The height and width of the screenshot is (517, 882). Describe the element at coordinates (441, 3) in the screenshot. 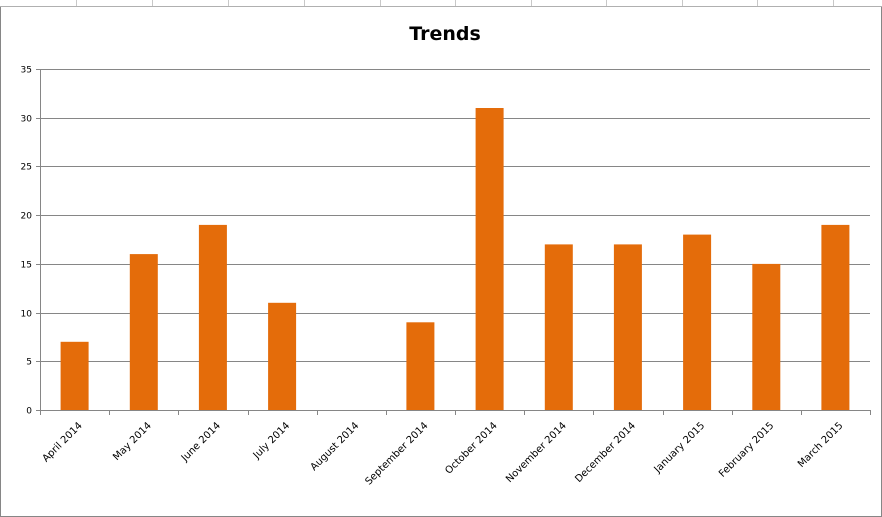

I see `top-cell-strip` at that location.